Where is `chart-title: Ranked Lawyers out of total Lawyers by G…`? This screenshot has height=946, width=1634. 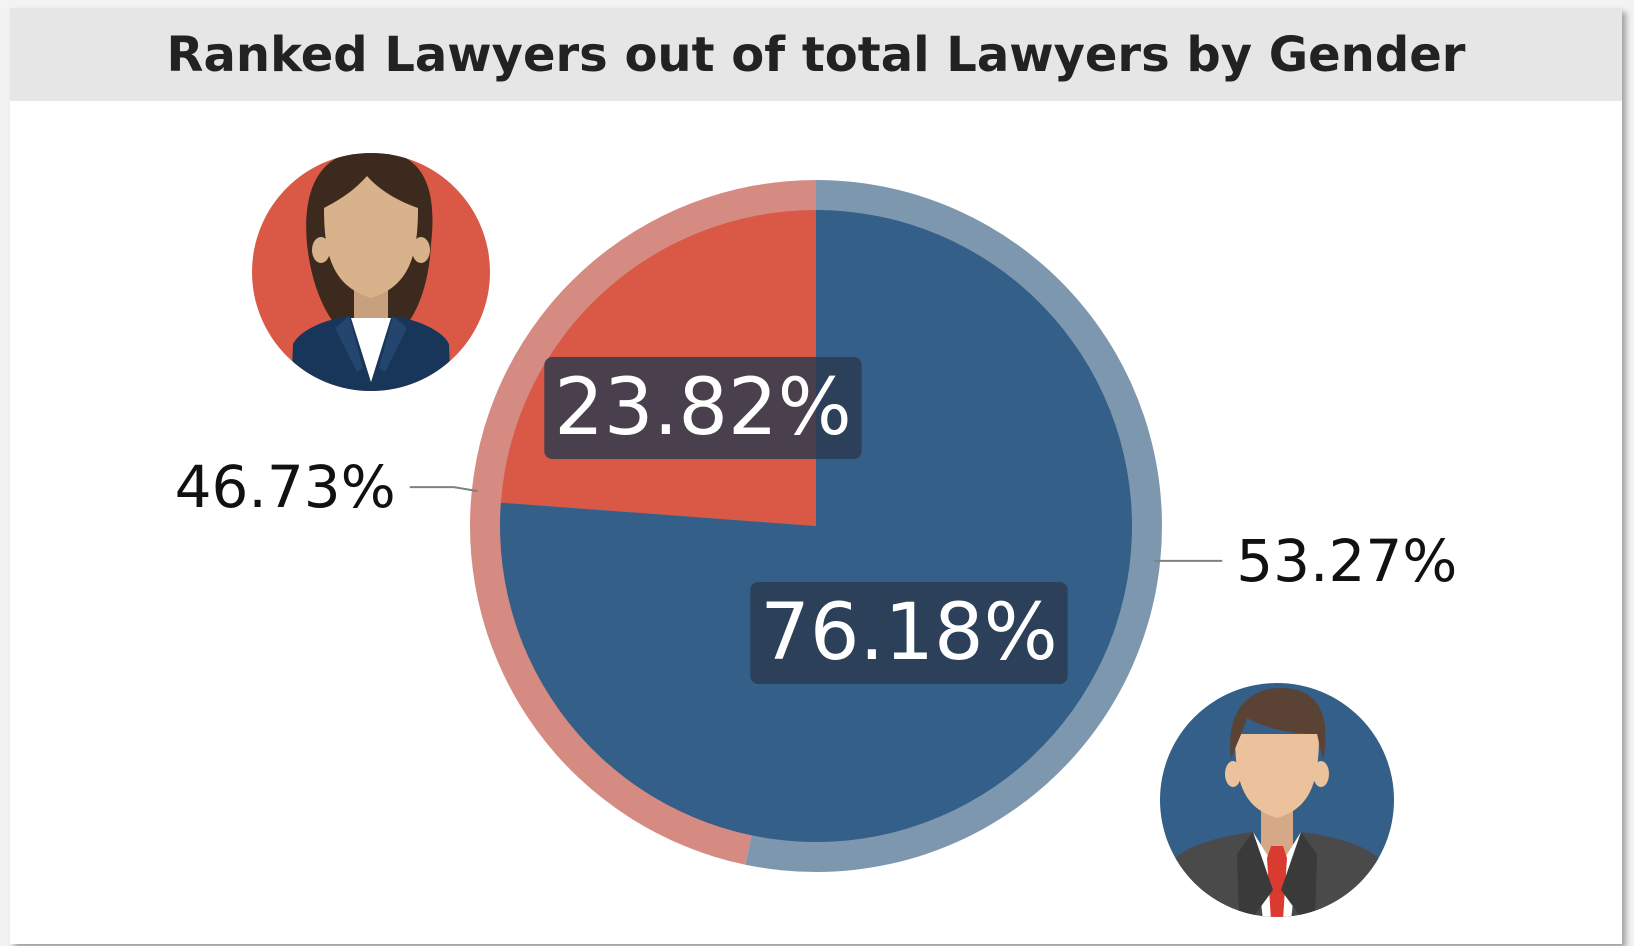 chart-title: Ranked Lawyers out of total Lawyers by G… is located at coordinates (816, 54).